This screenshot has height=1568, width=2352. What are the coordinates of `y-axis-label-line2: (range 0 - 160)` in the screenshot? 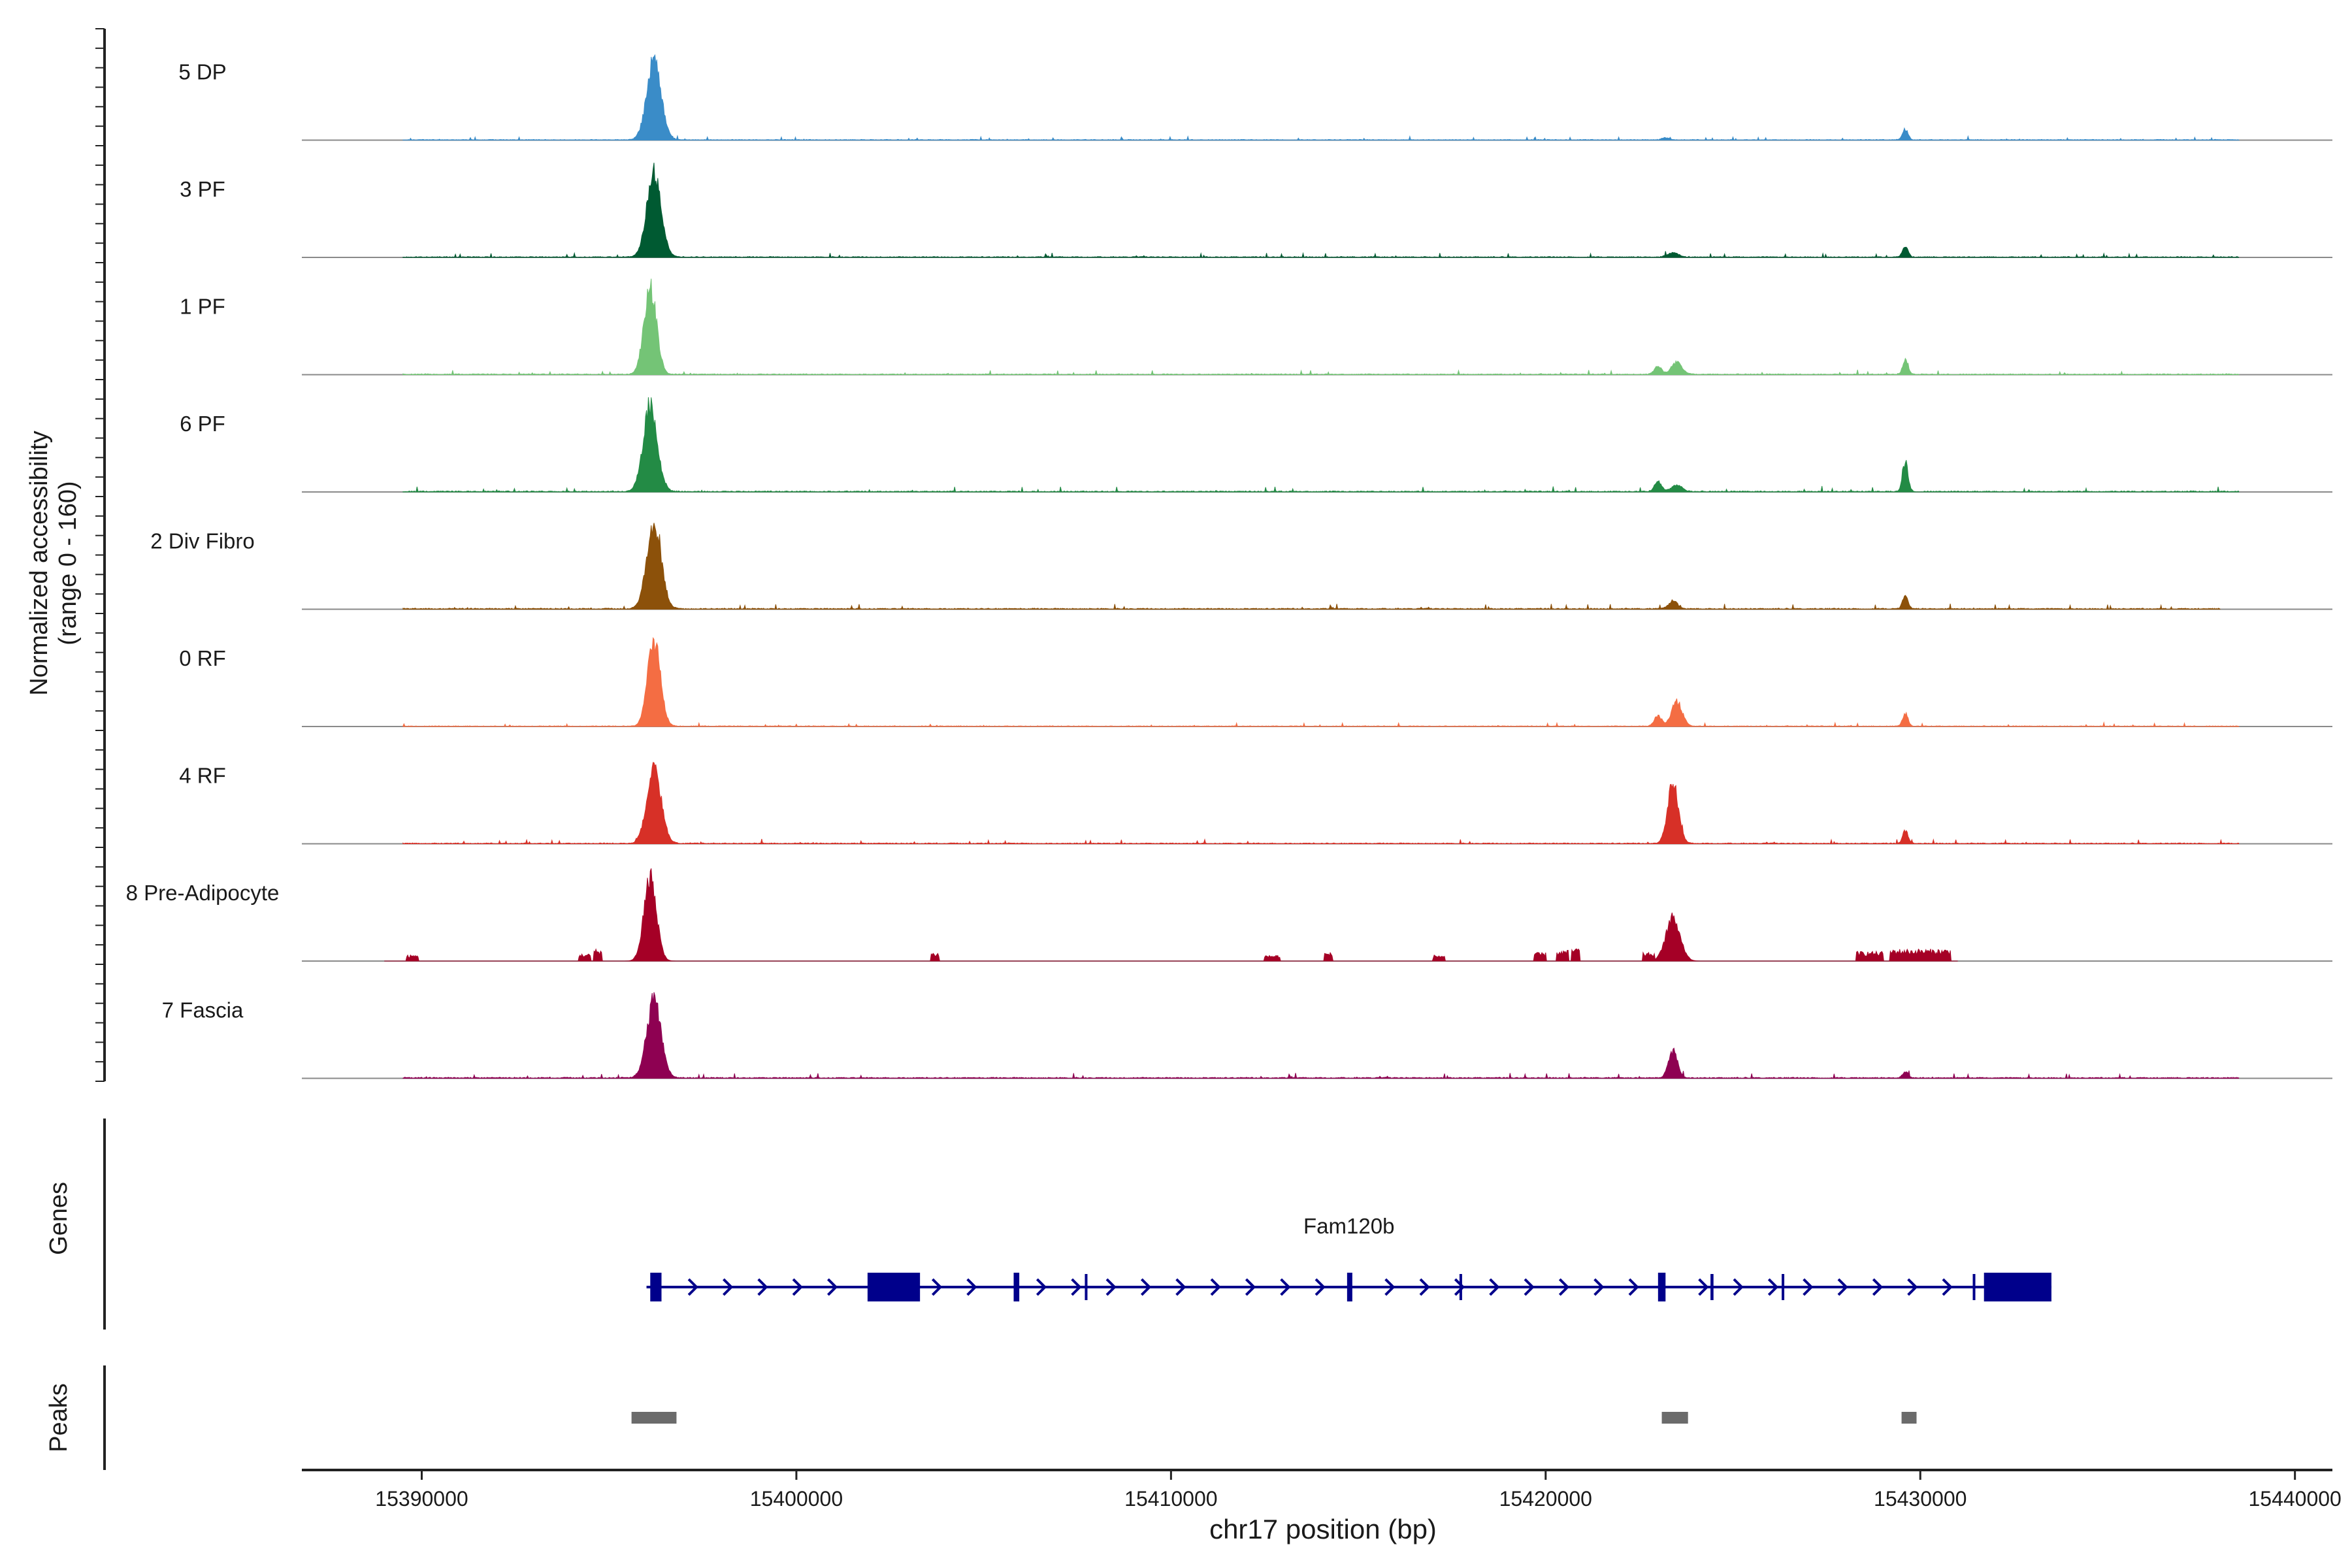 It's located at (68, 563).